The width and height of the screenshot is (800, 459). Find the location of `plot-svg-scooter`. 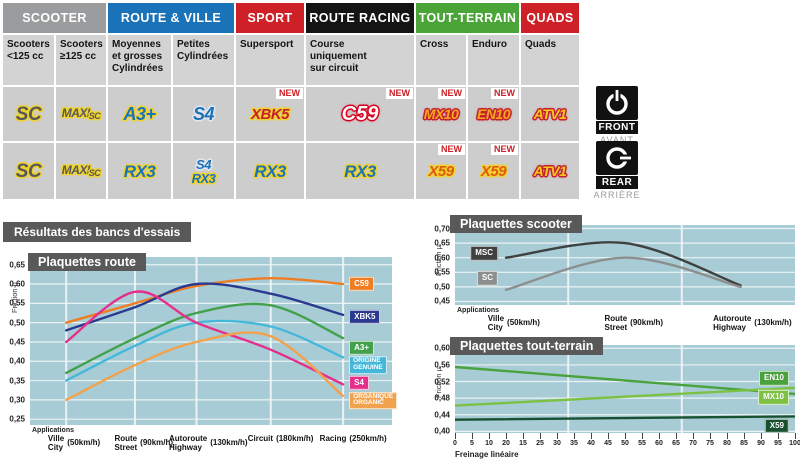

plot-svg-scooter is located at coordinates (625, 265).